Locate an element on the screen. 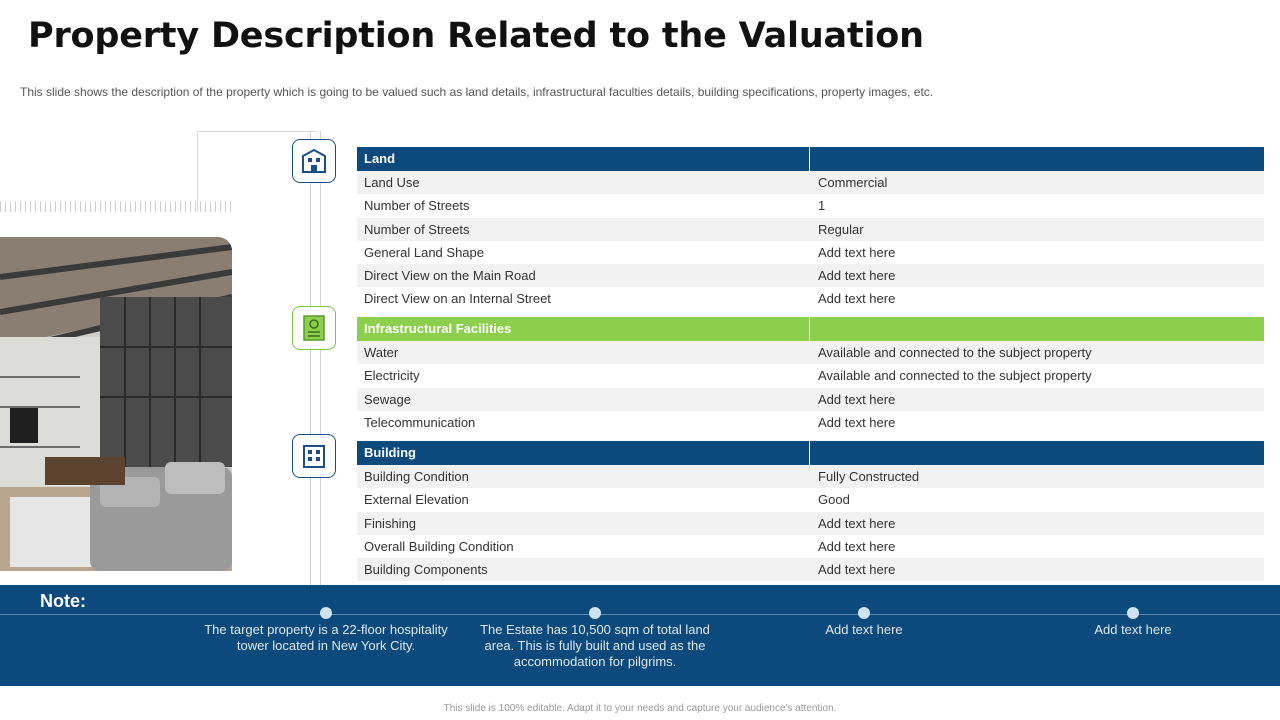  infrastructure-section-icon is located at coordinates (314, 328).